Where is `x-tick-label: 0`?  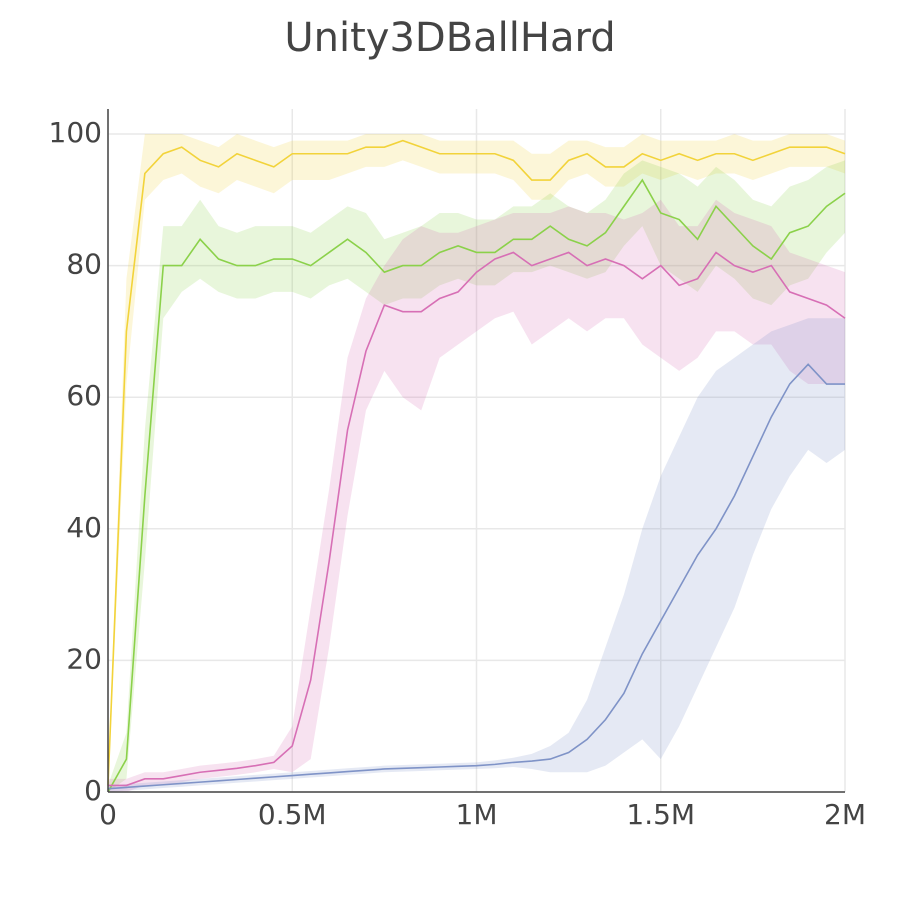 x-tick-label: 0 is located at coordinates (108, 814).